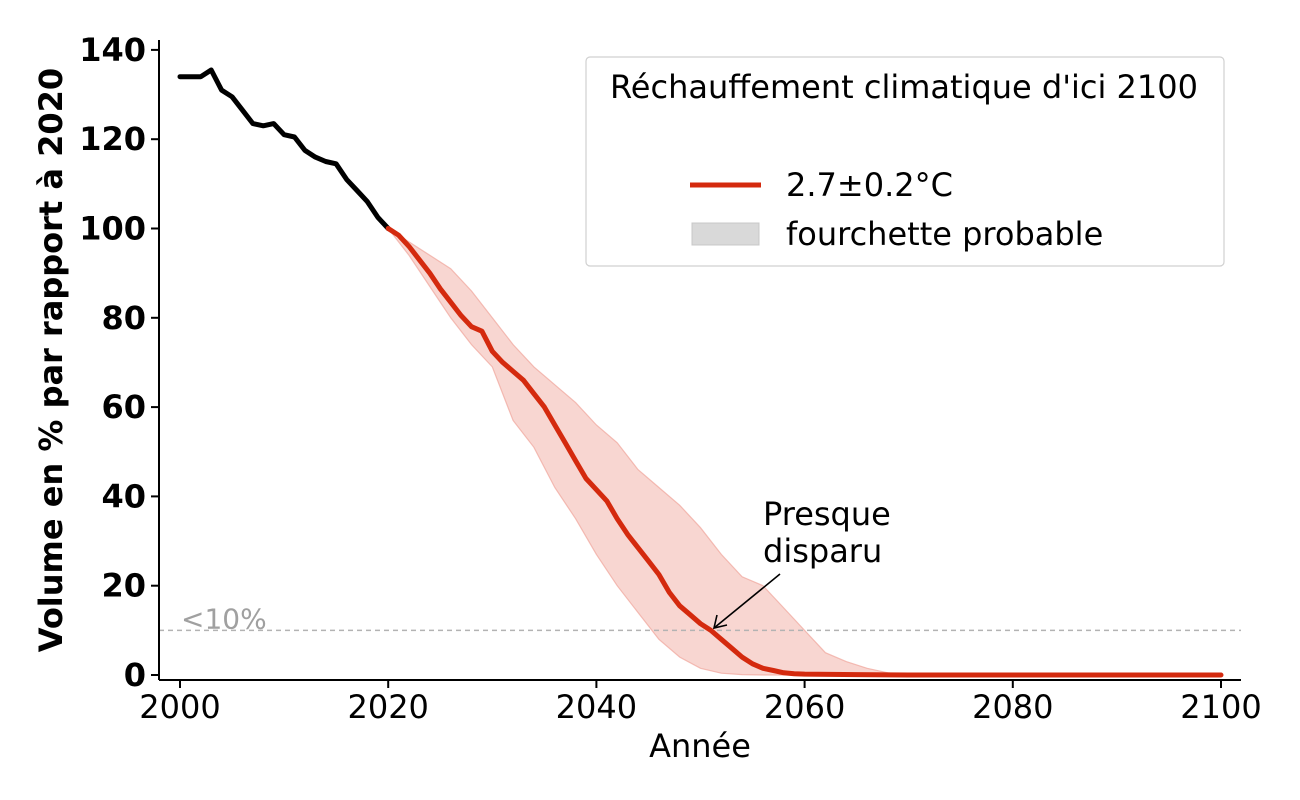 The image size is (1300, 800). I want to click on threshold-label: <10%, so click(224, 618).